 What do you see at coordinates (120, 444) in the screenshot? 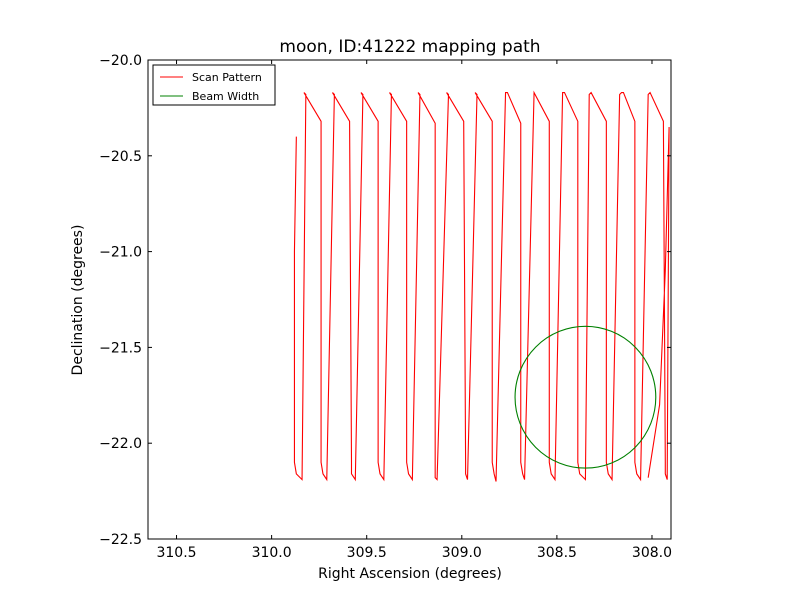
I see `y-tick-label: −22.0` at bounding box center [120, 444].